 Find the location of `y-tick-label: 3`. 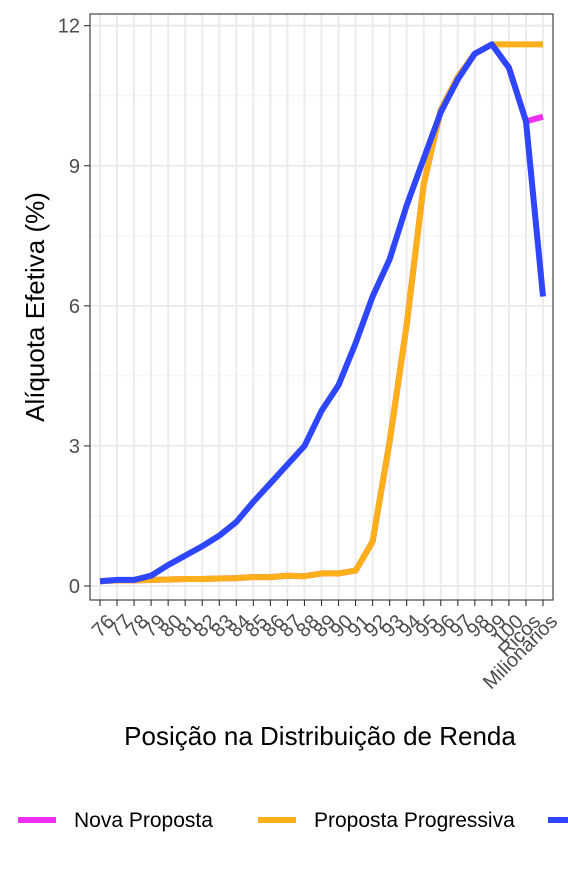

y-tick-label: 3 is located at coordinates (74, 447).